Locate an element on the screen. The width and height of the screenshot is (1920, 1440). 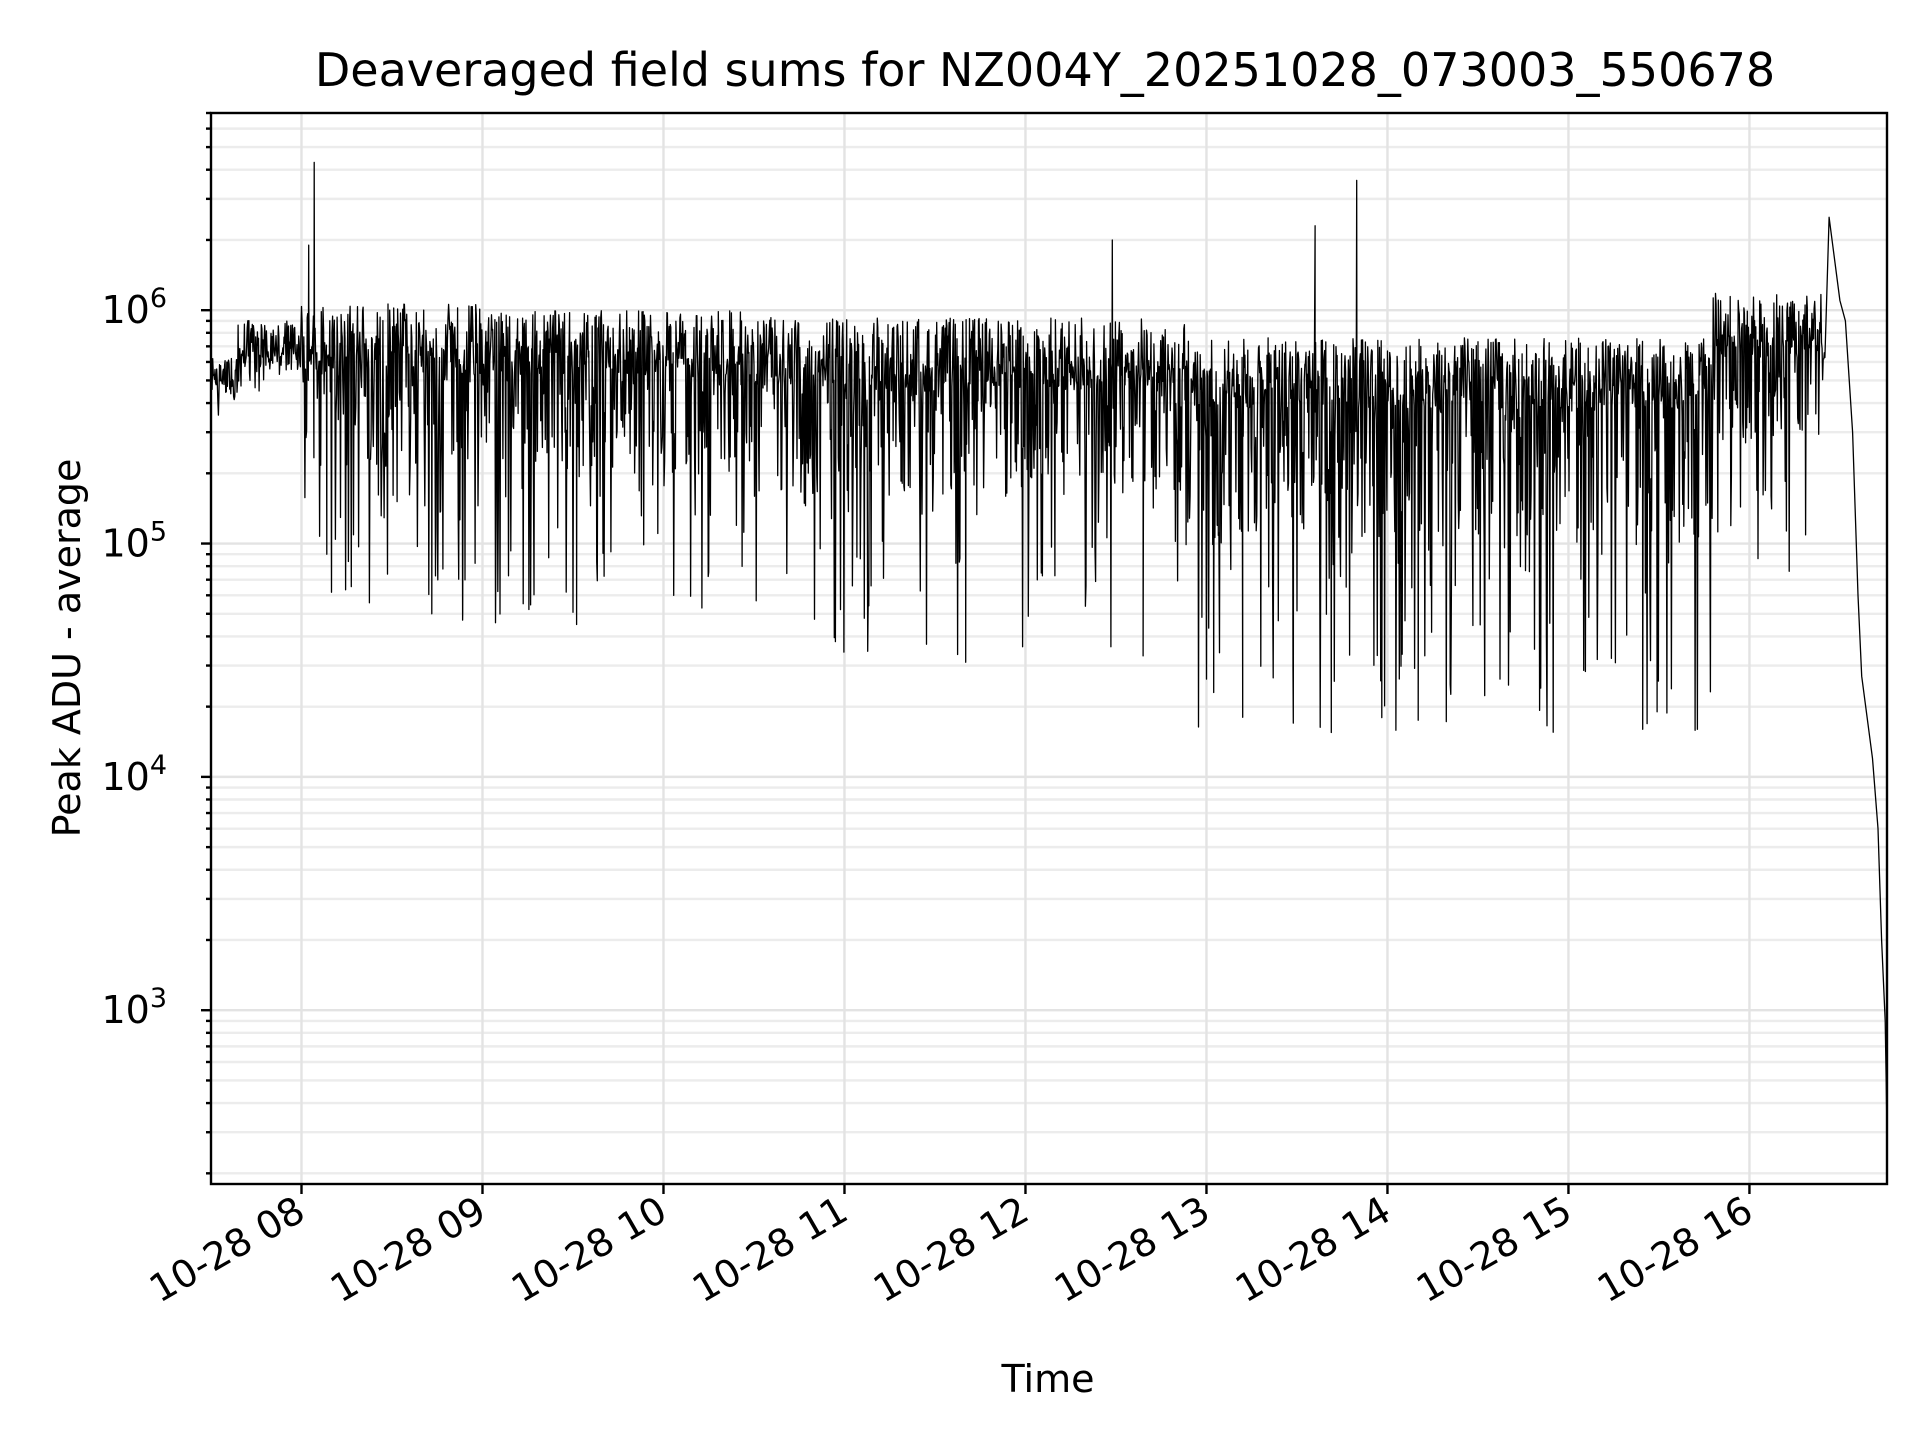
x-tick-label: 10-28 10 is located at coordinates (589, 1250).